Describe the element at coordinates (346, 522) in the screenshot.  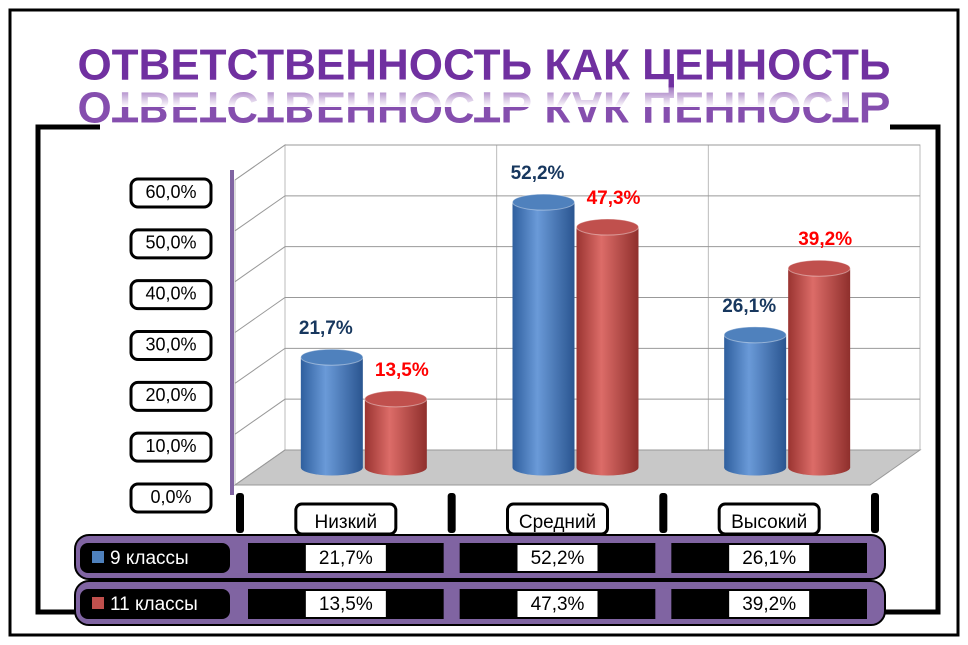
I see `x-tick-label: Низкий` at that location.